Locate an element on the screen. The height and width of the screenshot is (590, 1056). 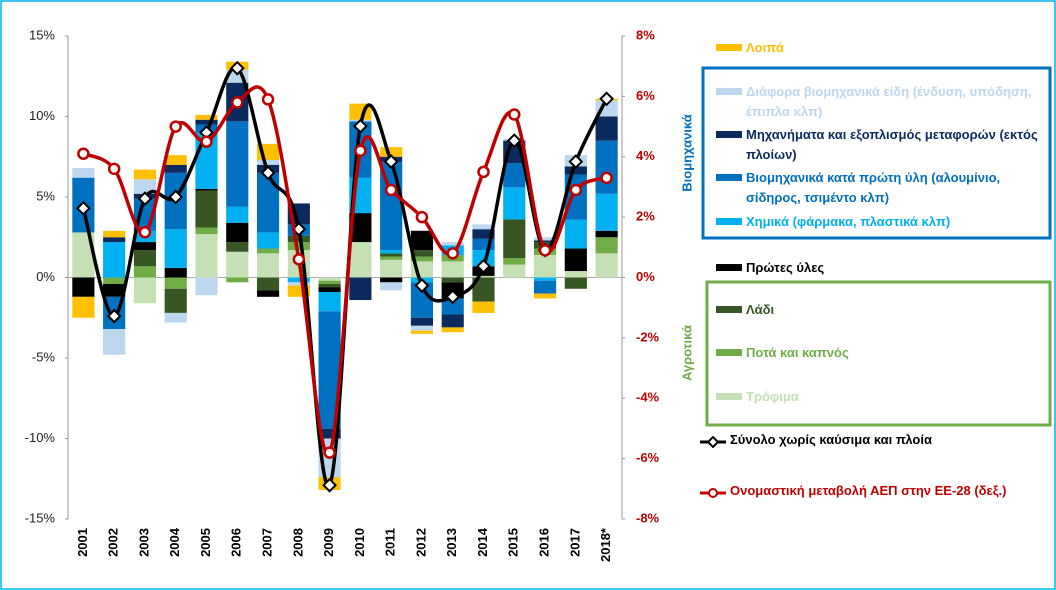
legend-label: Πρώτες ύλες is located at coordinates (785, 267).